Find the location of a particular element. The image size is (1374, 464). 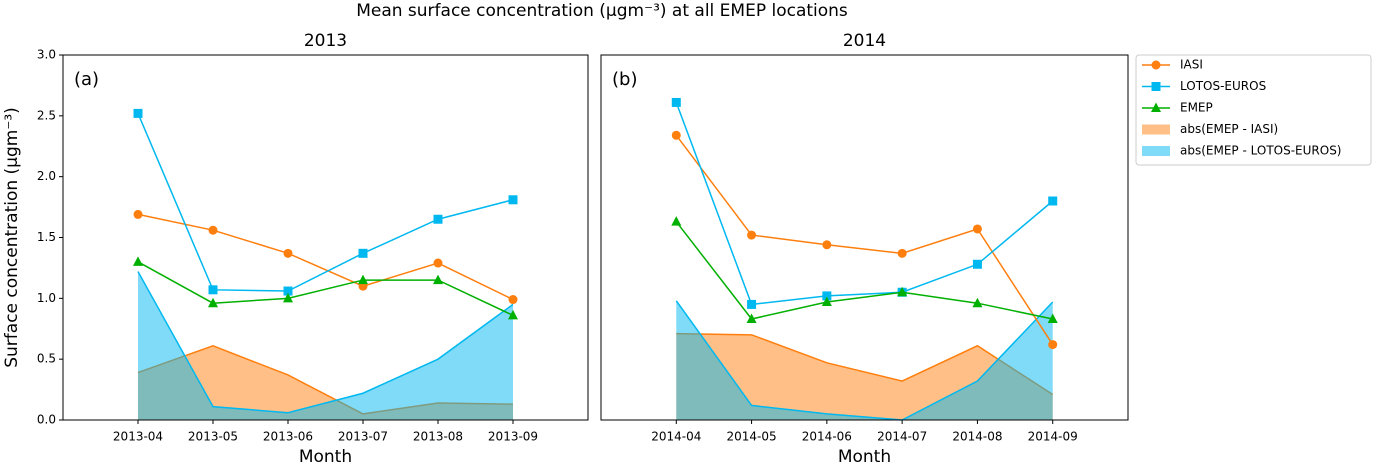

panel-label: (a) is located at coordinates (86, 79).